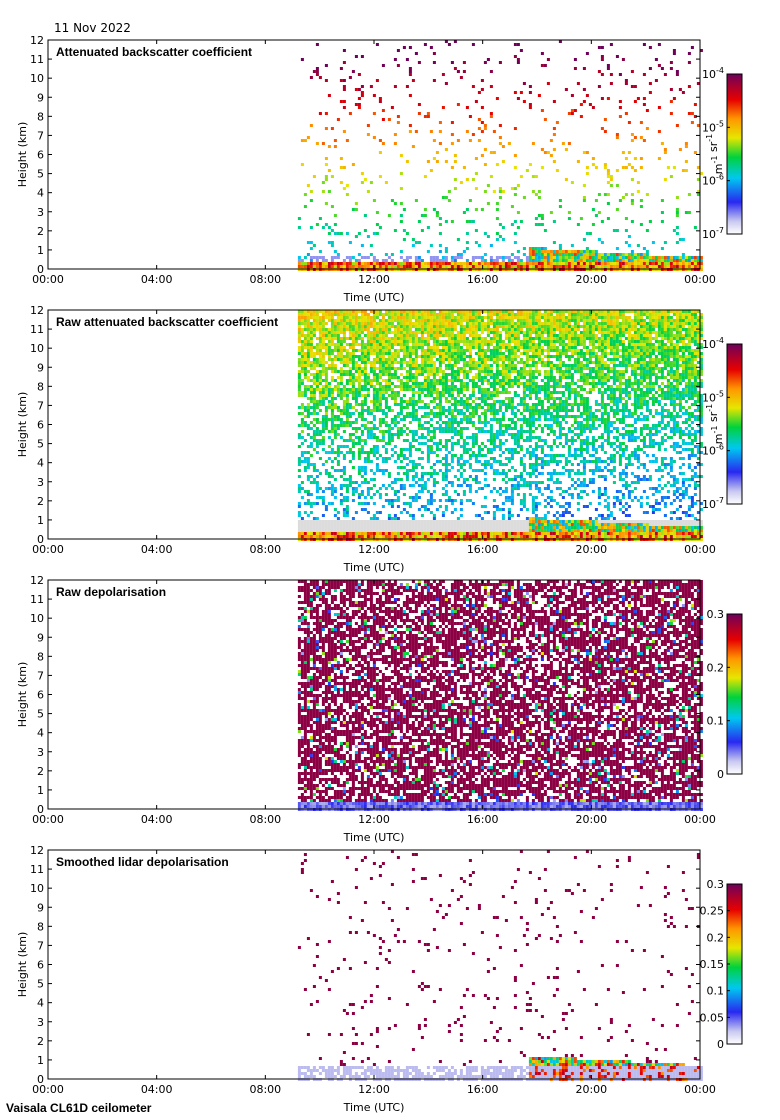 The width and height of the screenshot is (780, 1120). Describe the element at coordinates (79, 1108) in the screenshot. I see `instrument-label: Vaisala CL61D ceilometer` at that location.